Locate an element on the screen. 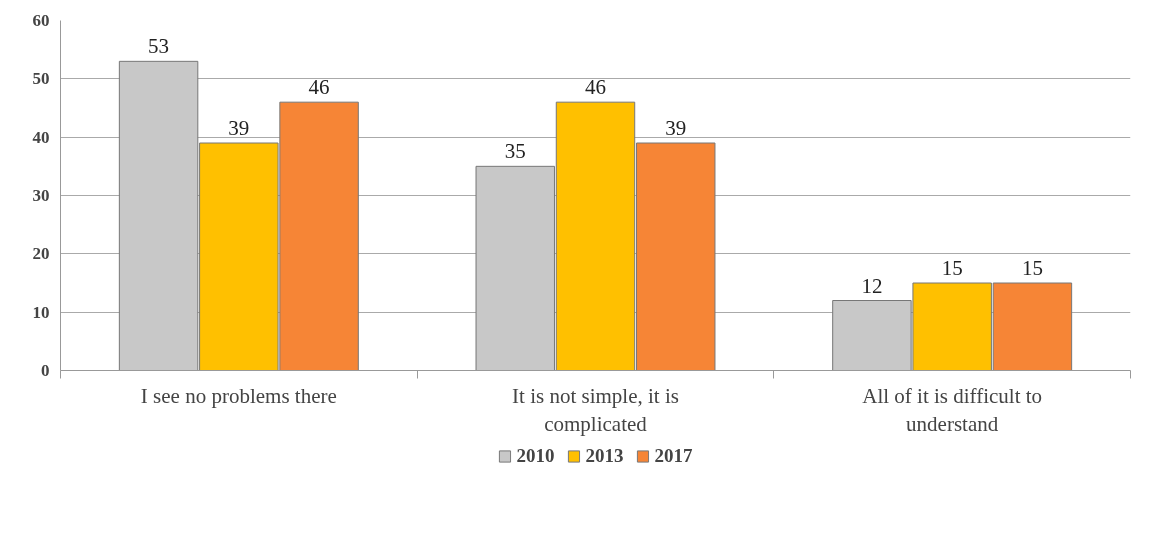  x-tick-label: I see no problems there is located at coordinates (238, 395).